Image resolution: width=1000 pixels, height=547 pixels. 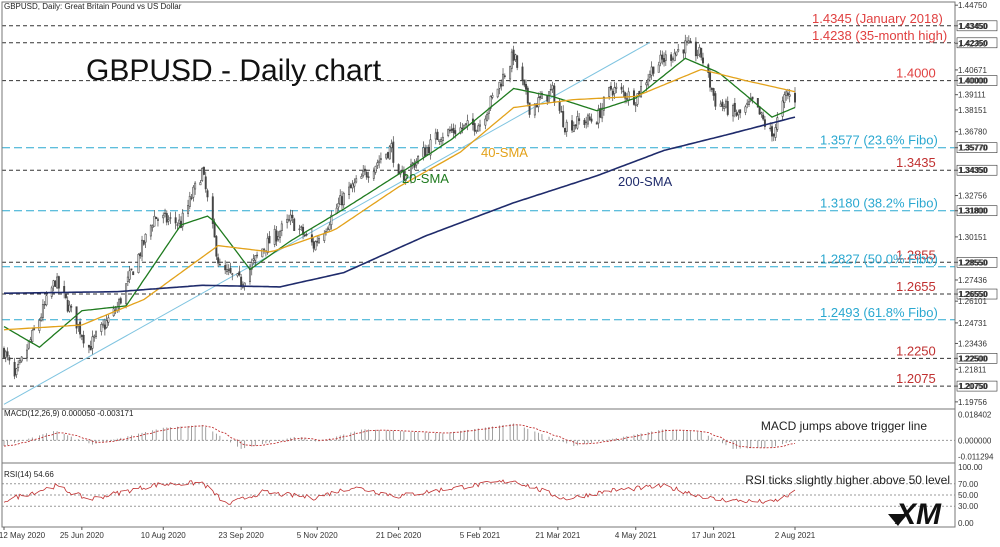 I want to click on level-tick-label: 1.31800, so click(x=973, y=211).